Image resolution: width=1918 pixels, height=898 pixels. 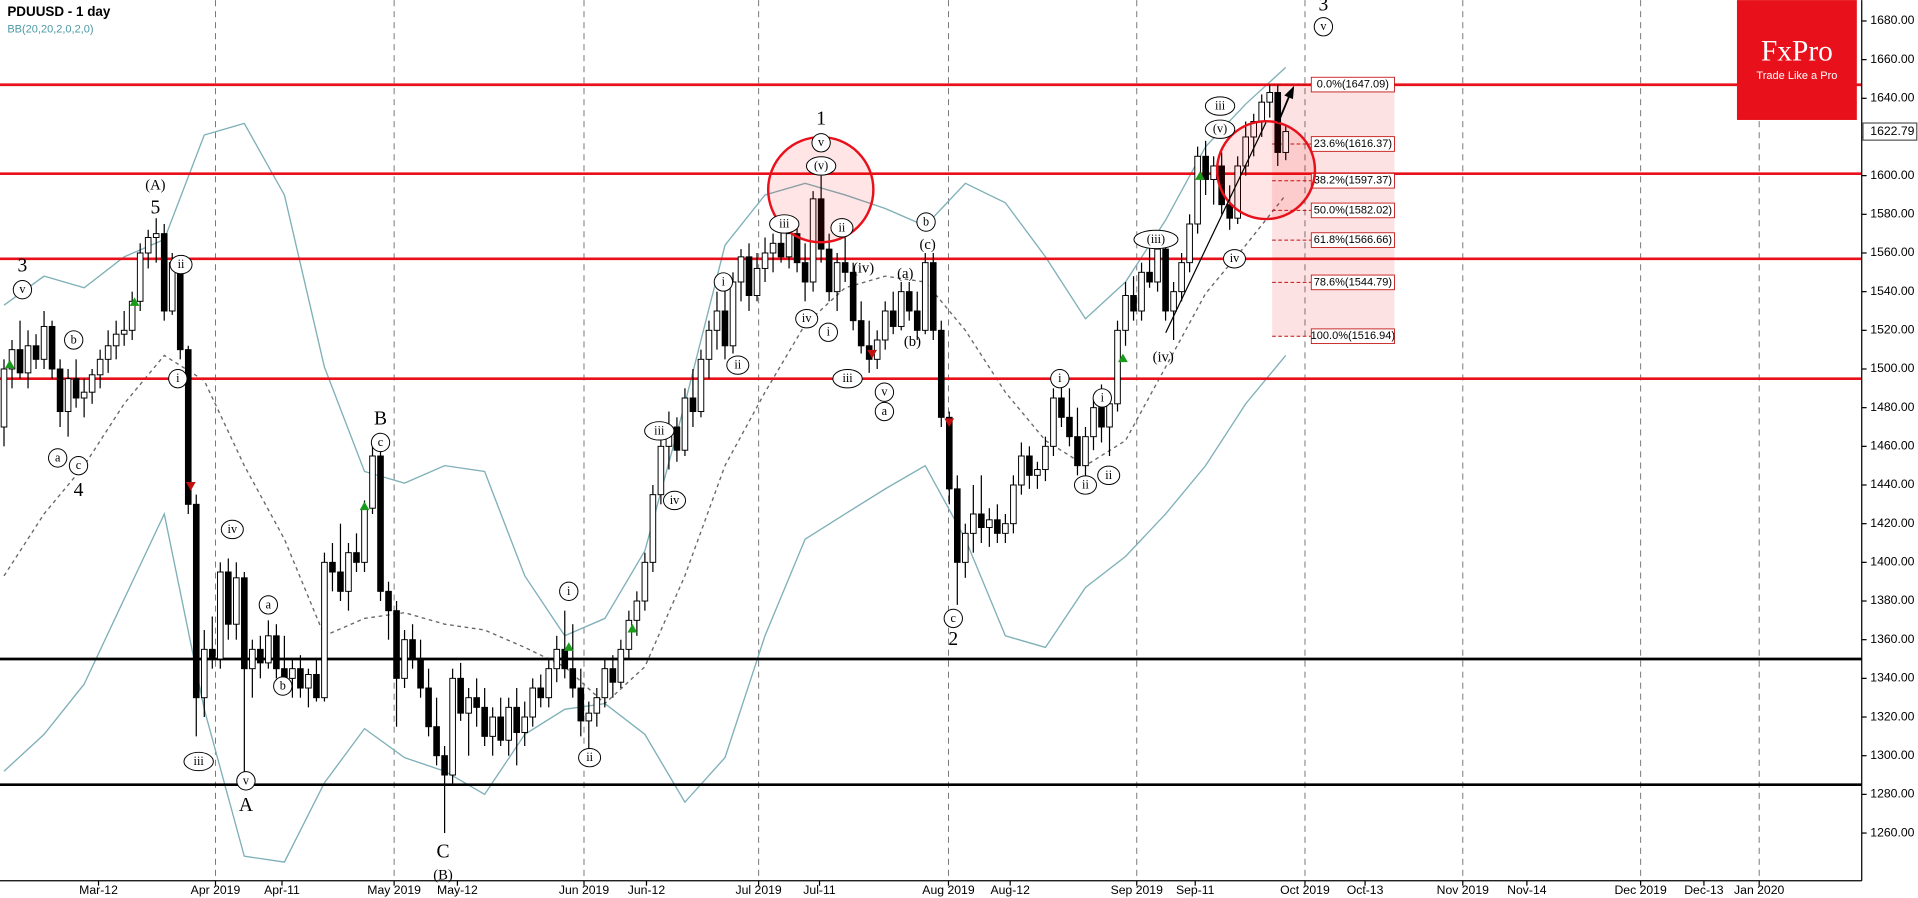 What do you see at coordinates (98, 890) in the screenshot?
I see `x-tick-label: Mar-12` at bounding box center [98, 890].